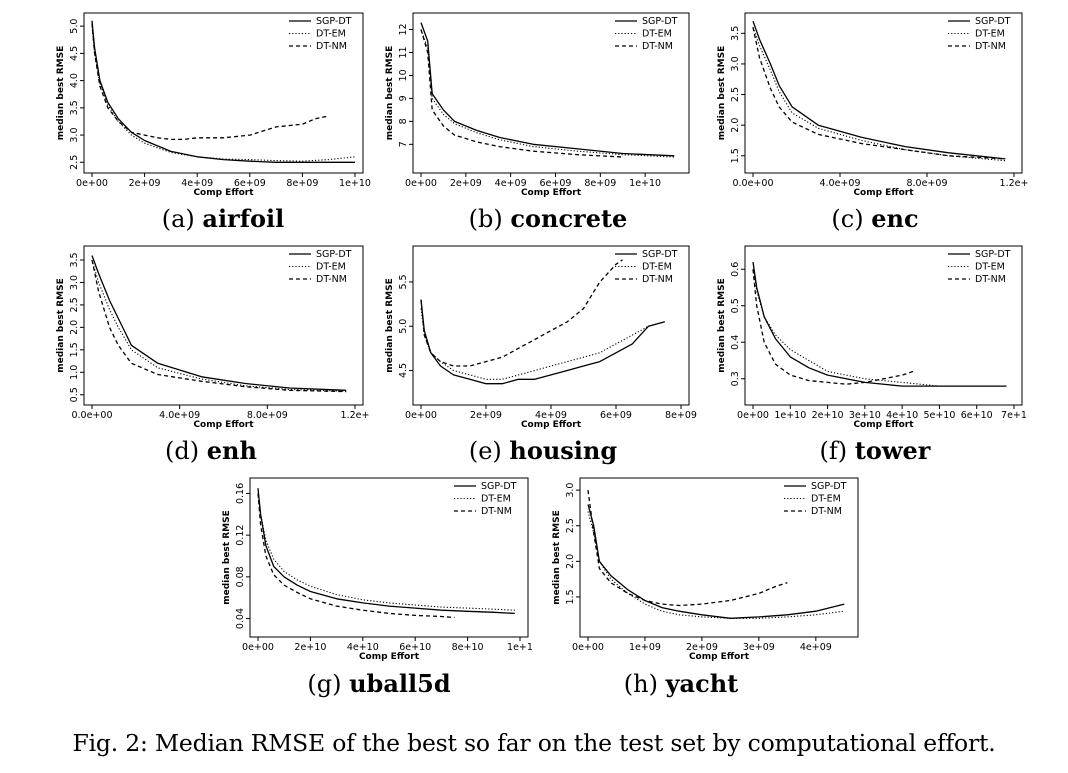  Describe the element at coordinates (851, 219) in the screenshot. I see `subcaption-label: (c)` at that location.